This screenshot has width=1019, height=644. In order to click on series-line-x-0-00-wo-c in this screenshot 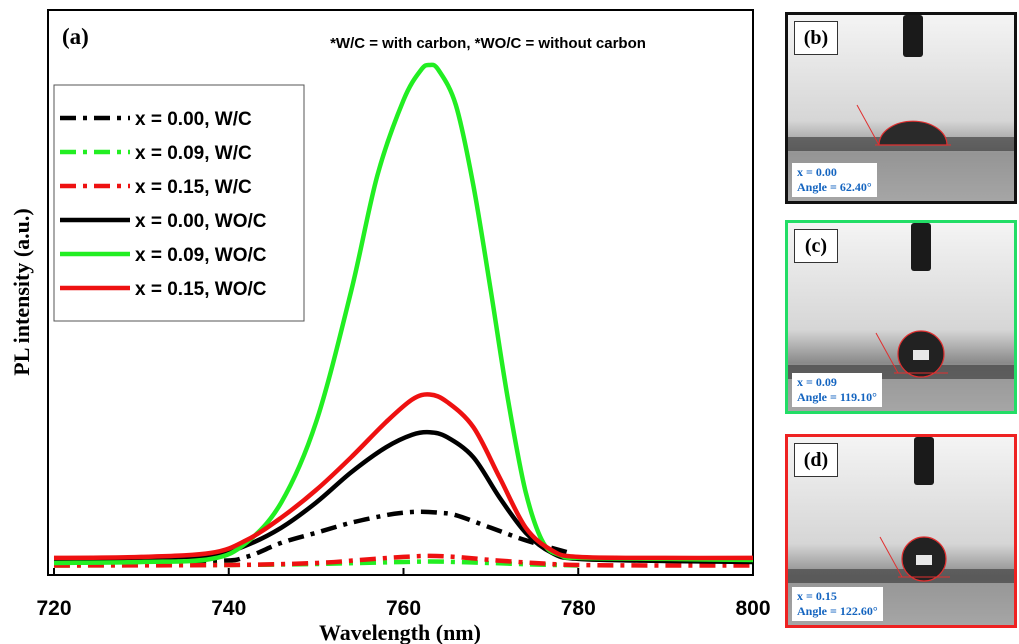, I will do `click(403, 497)`.